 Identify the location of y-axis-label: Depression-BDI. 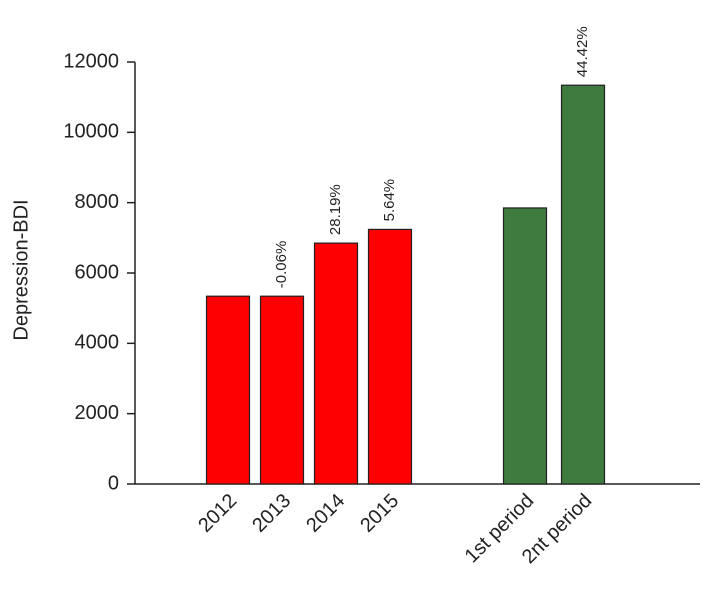
(21, 269).